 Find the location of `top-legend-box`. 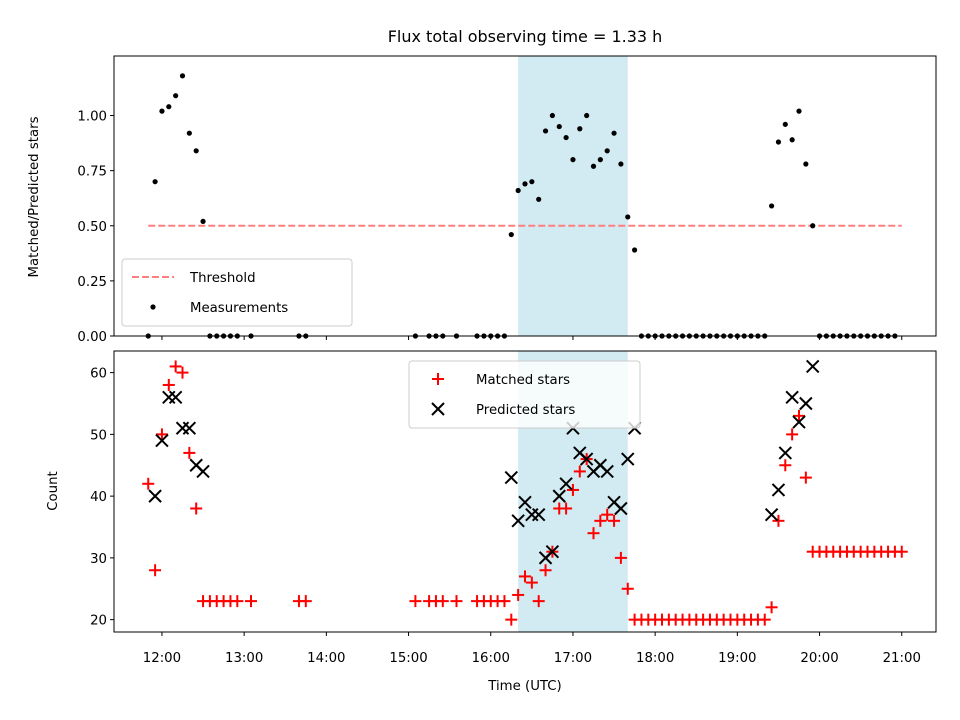

top-legend-box is located at coordinates (237, 292).